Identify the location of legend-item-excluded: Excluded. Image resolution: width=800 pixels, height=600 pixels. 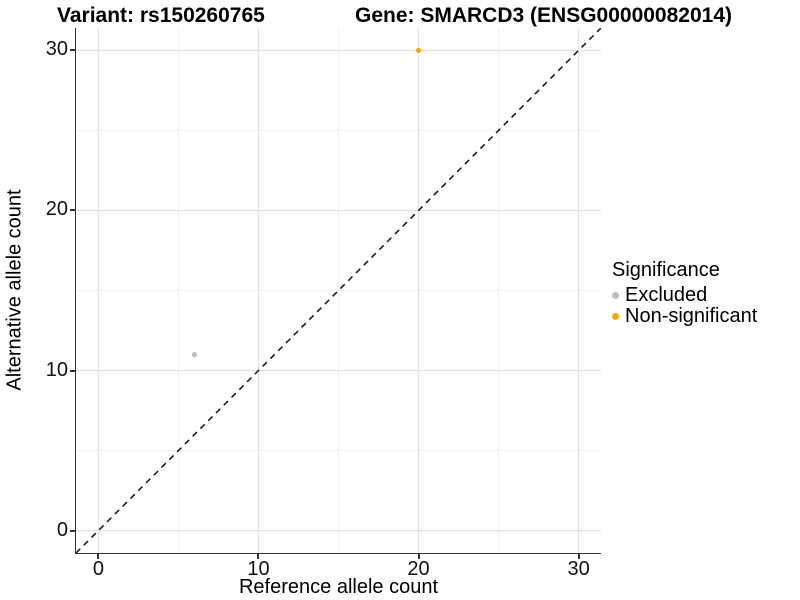
(684, 295).